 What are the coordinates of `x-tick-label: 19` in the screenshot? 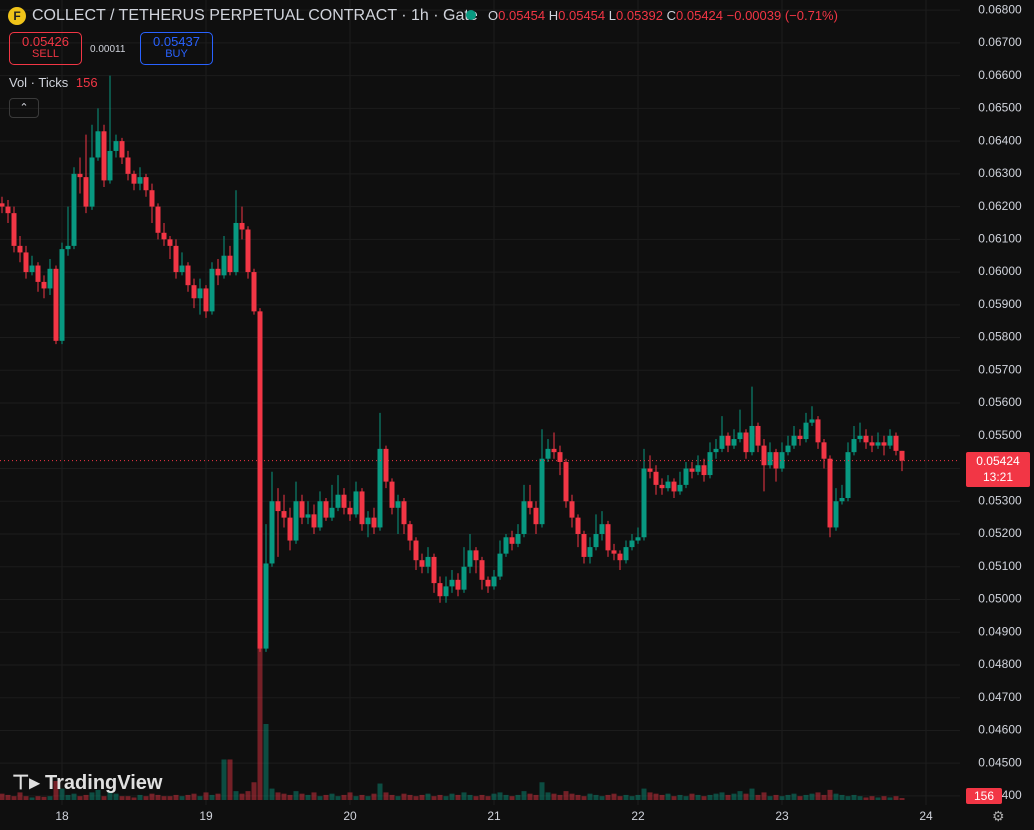 It's located at (206, 816).